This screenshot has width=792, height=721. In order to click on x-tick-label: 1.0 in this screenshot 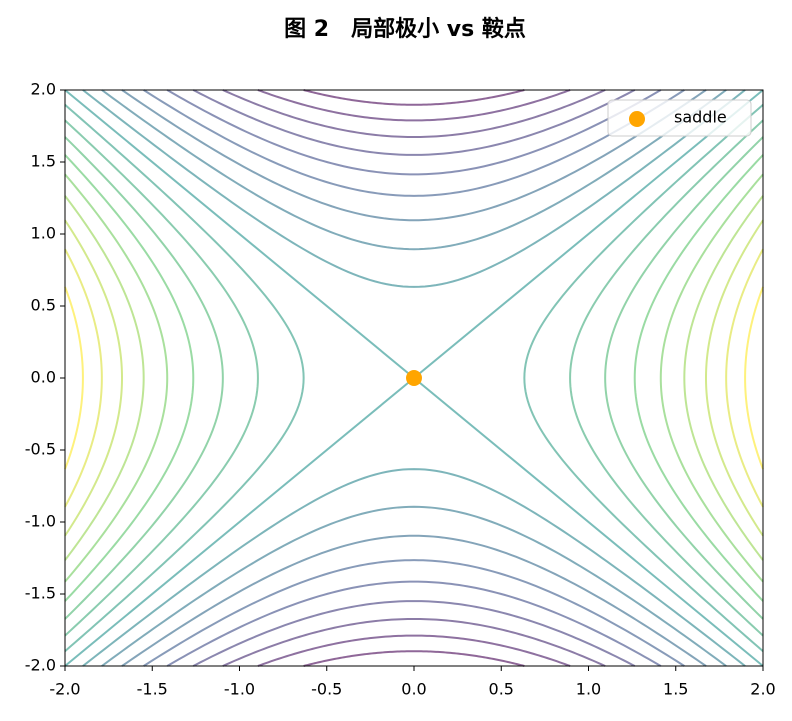, I will do `click(588, 689)`.